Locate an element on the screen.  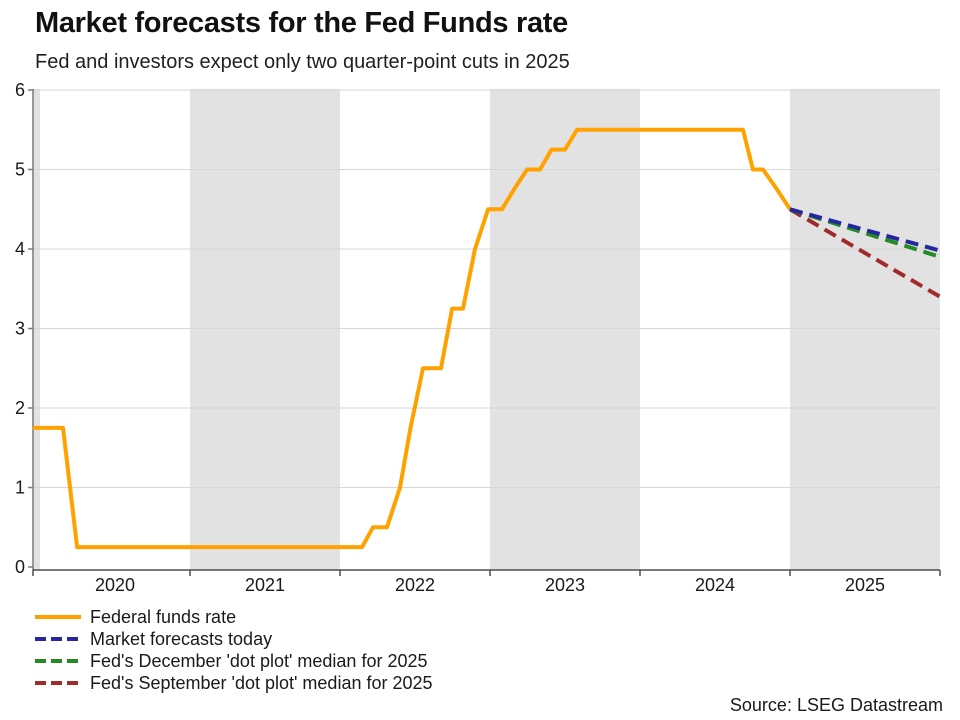
x-axis-year-label: 2024 is located at coordinates (715, 585).